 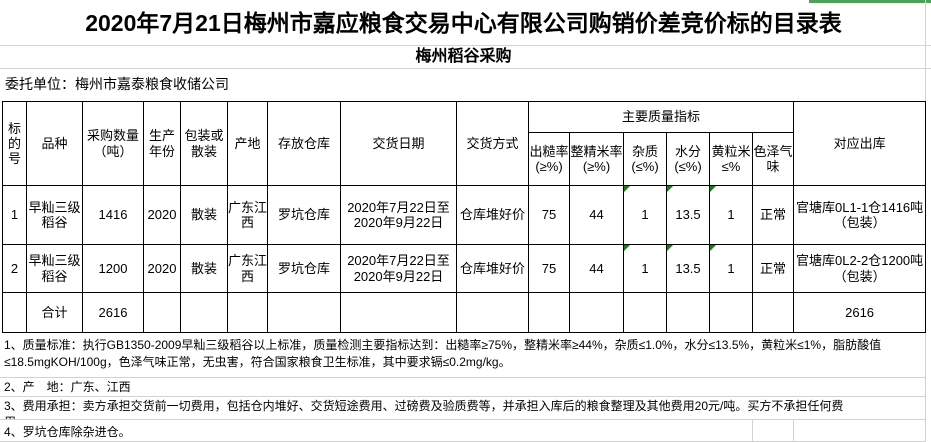 I want to click on col-header-impurity: 杂质 (≤%), so click(x=645, y=159).